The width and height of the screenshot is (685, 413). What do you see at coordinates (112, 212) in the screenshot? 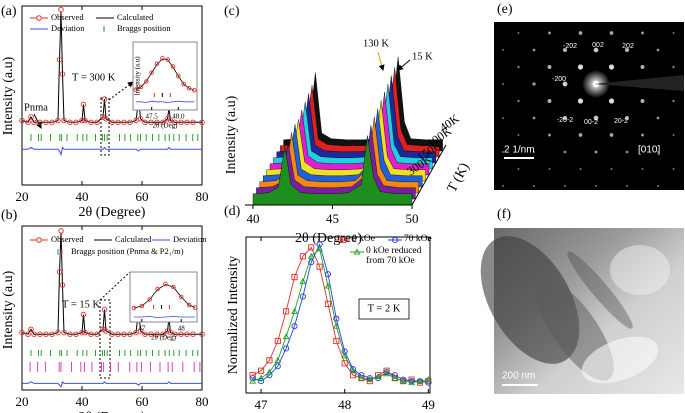
I see `x-axis-label: 2θ (Degree)` at bounding box center [112, 212].